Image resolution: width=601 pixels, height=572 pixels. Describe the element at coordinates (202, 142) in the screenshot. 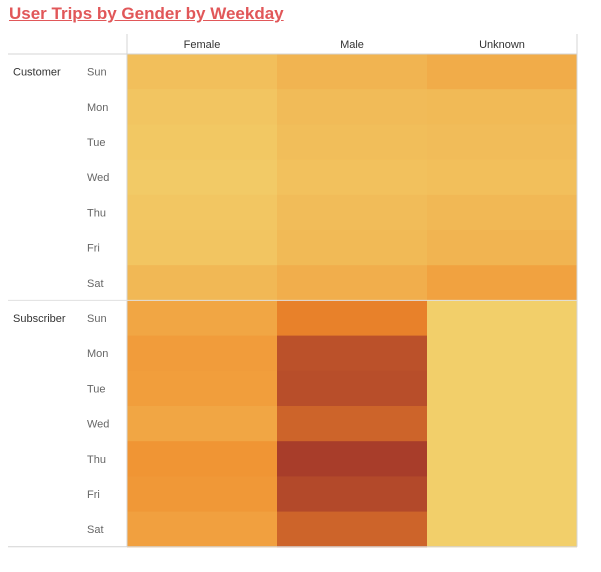

I see `heatmap-cell-customer-tue-female` at that location.